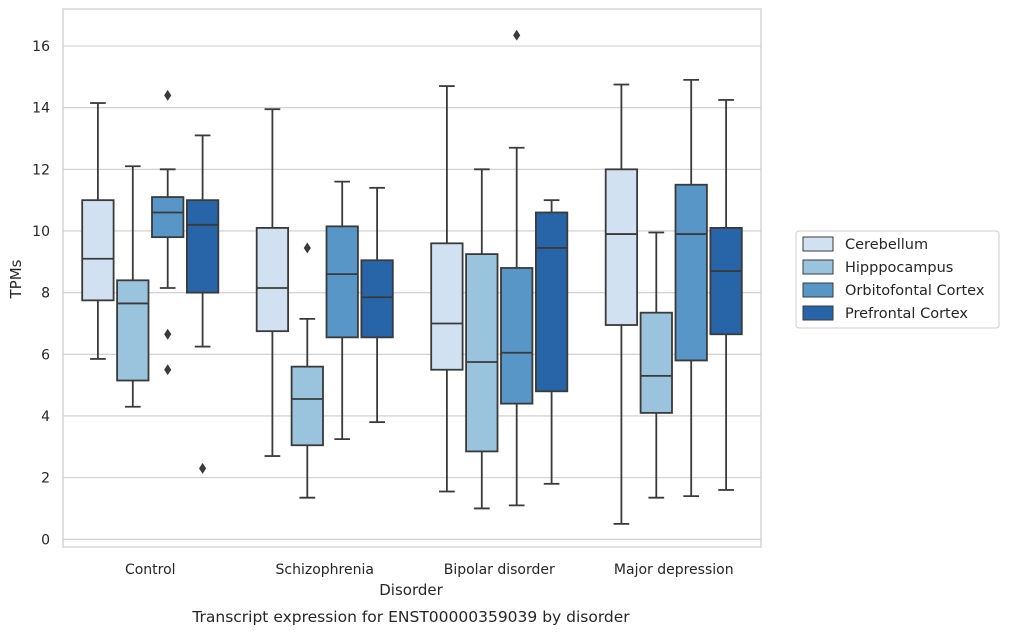 The image size is (1009, 634). I want to click on y-axis-title: TPMs, so click(16, 279).